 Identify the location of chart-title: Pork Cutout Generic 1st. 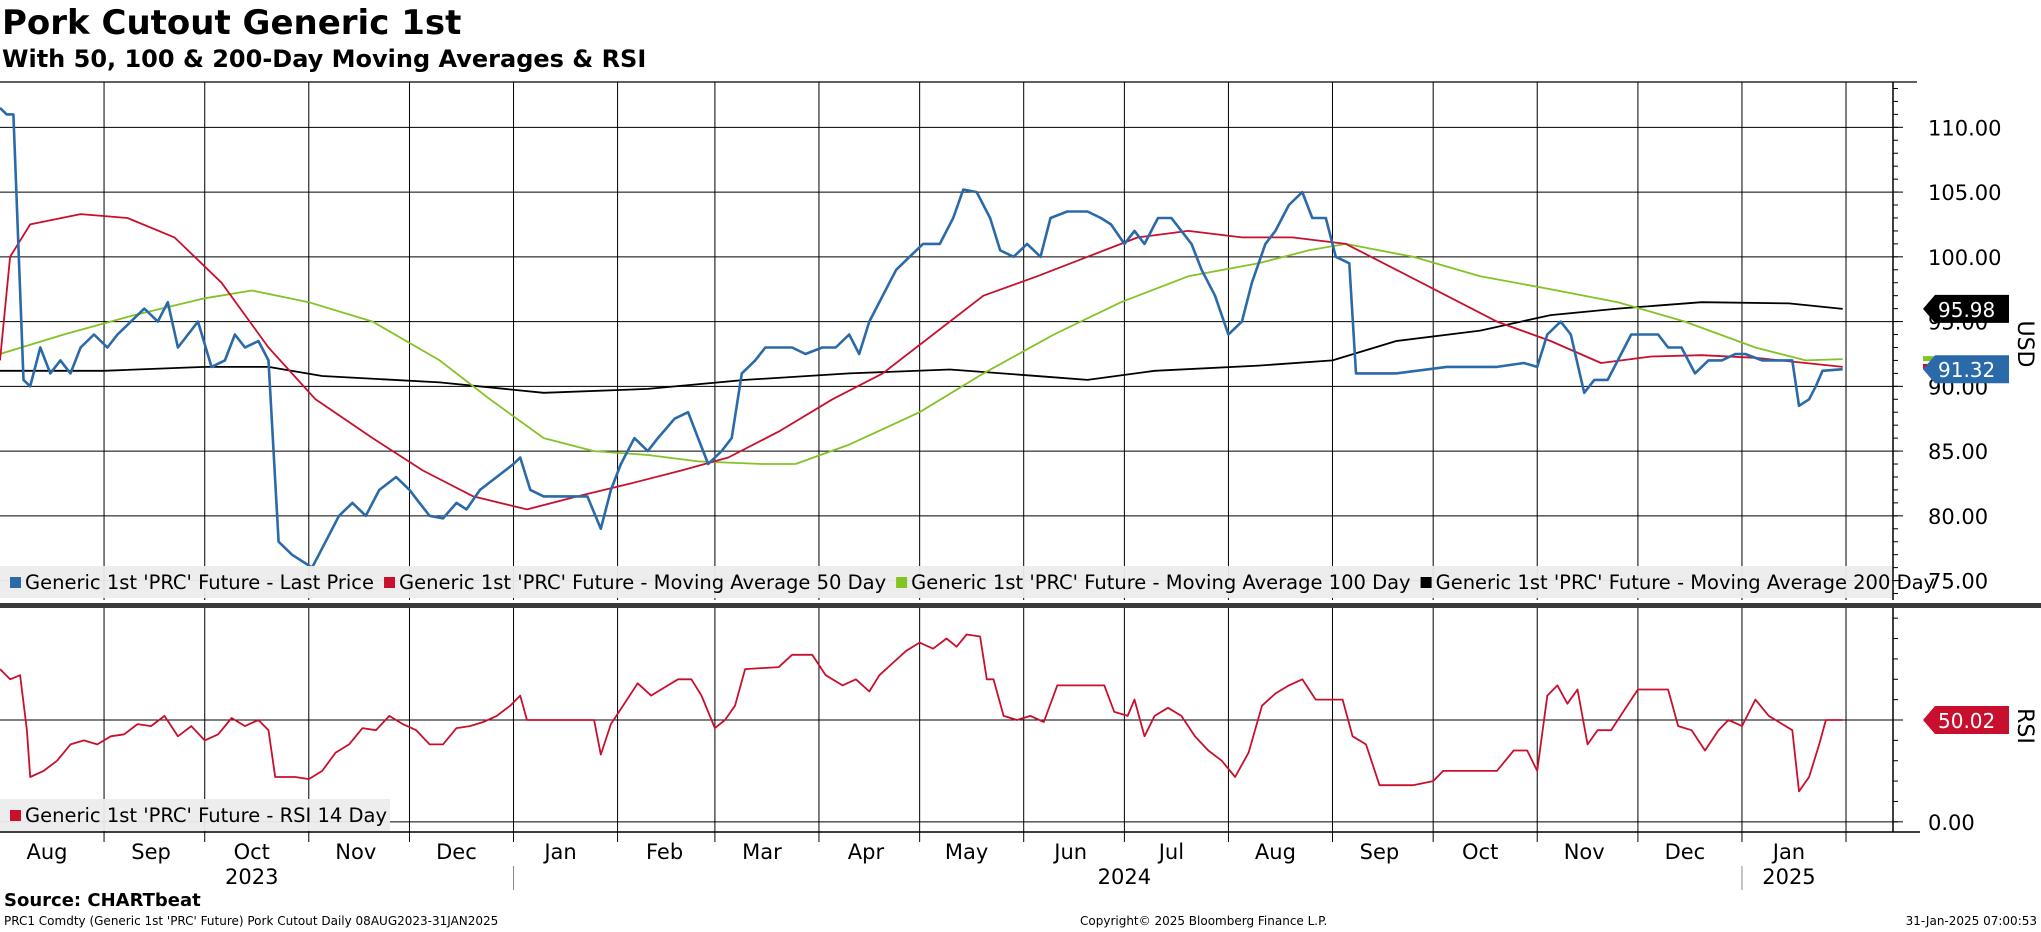
(232, 23).